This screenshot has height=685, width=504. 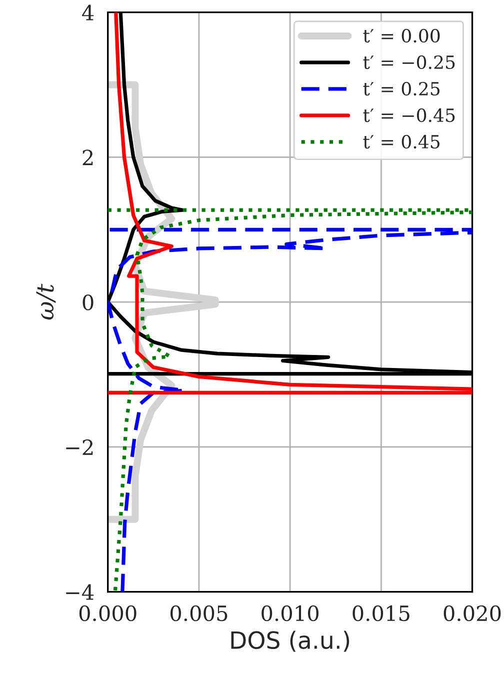 What do you see at coordinates (401, 141) in the screenshot?
I see `legend-label: t′ = 0.45` at bounding box center [401, 141].